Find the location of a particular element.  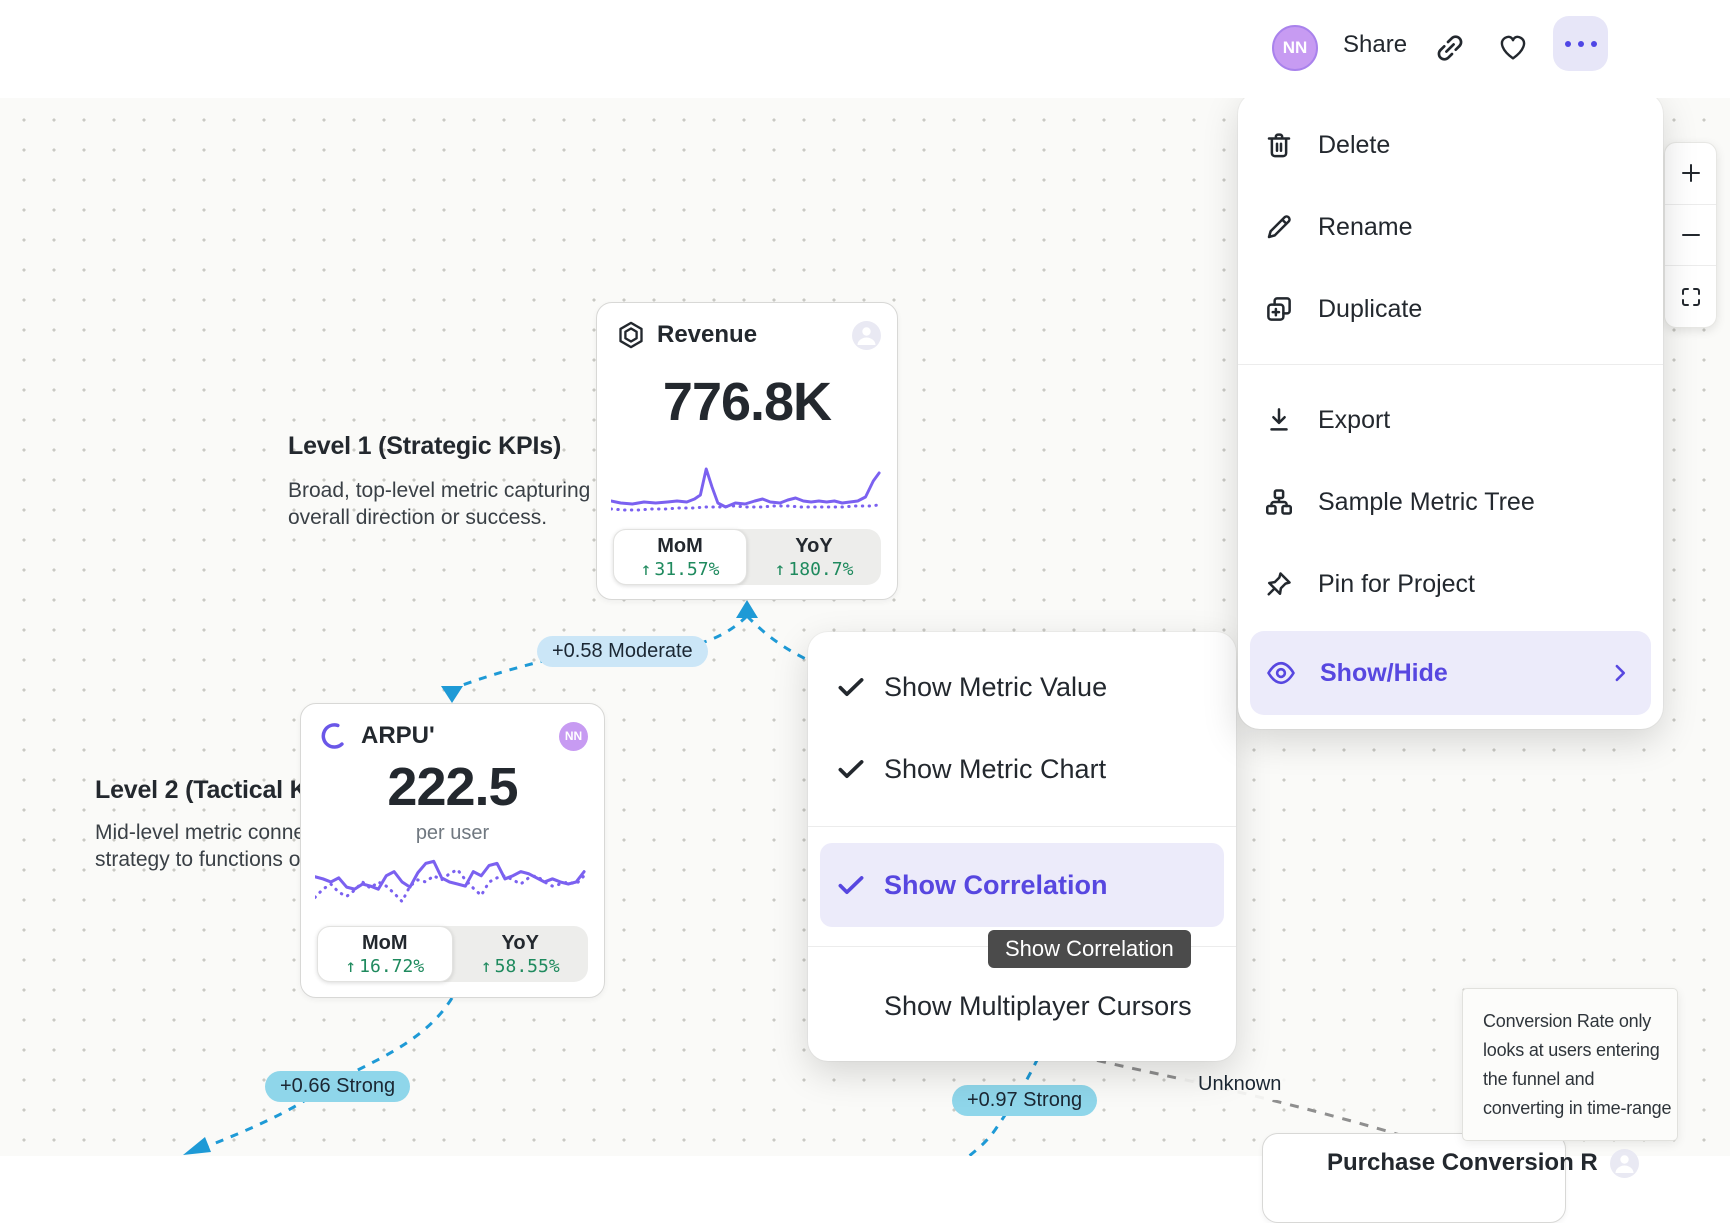

menu-item-label: Sample Metric Tree is located at coordinates (1426, 501).